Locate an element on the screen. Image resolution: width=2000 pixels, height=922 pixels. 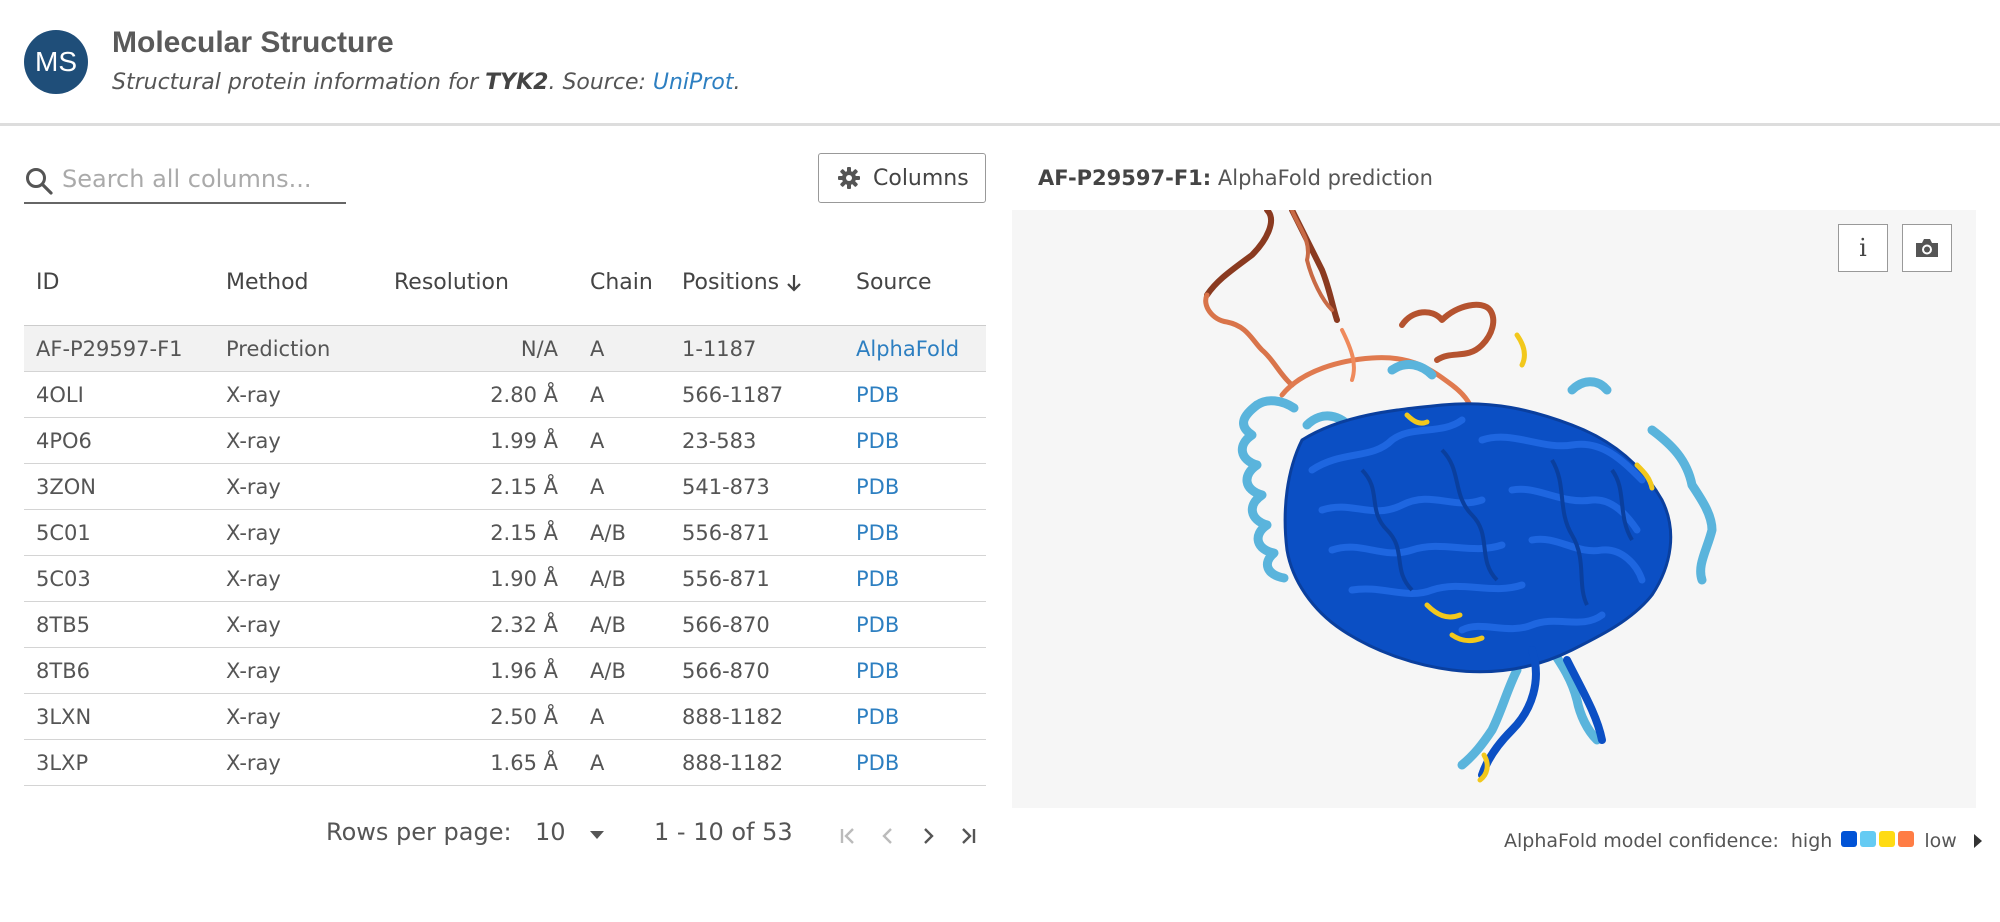
rows-per-page-label: Rows per page: is located at coordinates (419, 832).